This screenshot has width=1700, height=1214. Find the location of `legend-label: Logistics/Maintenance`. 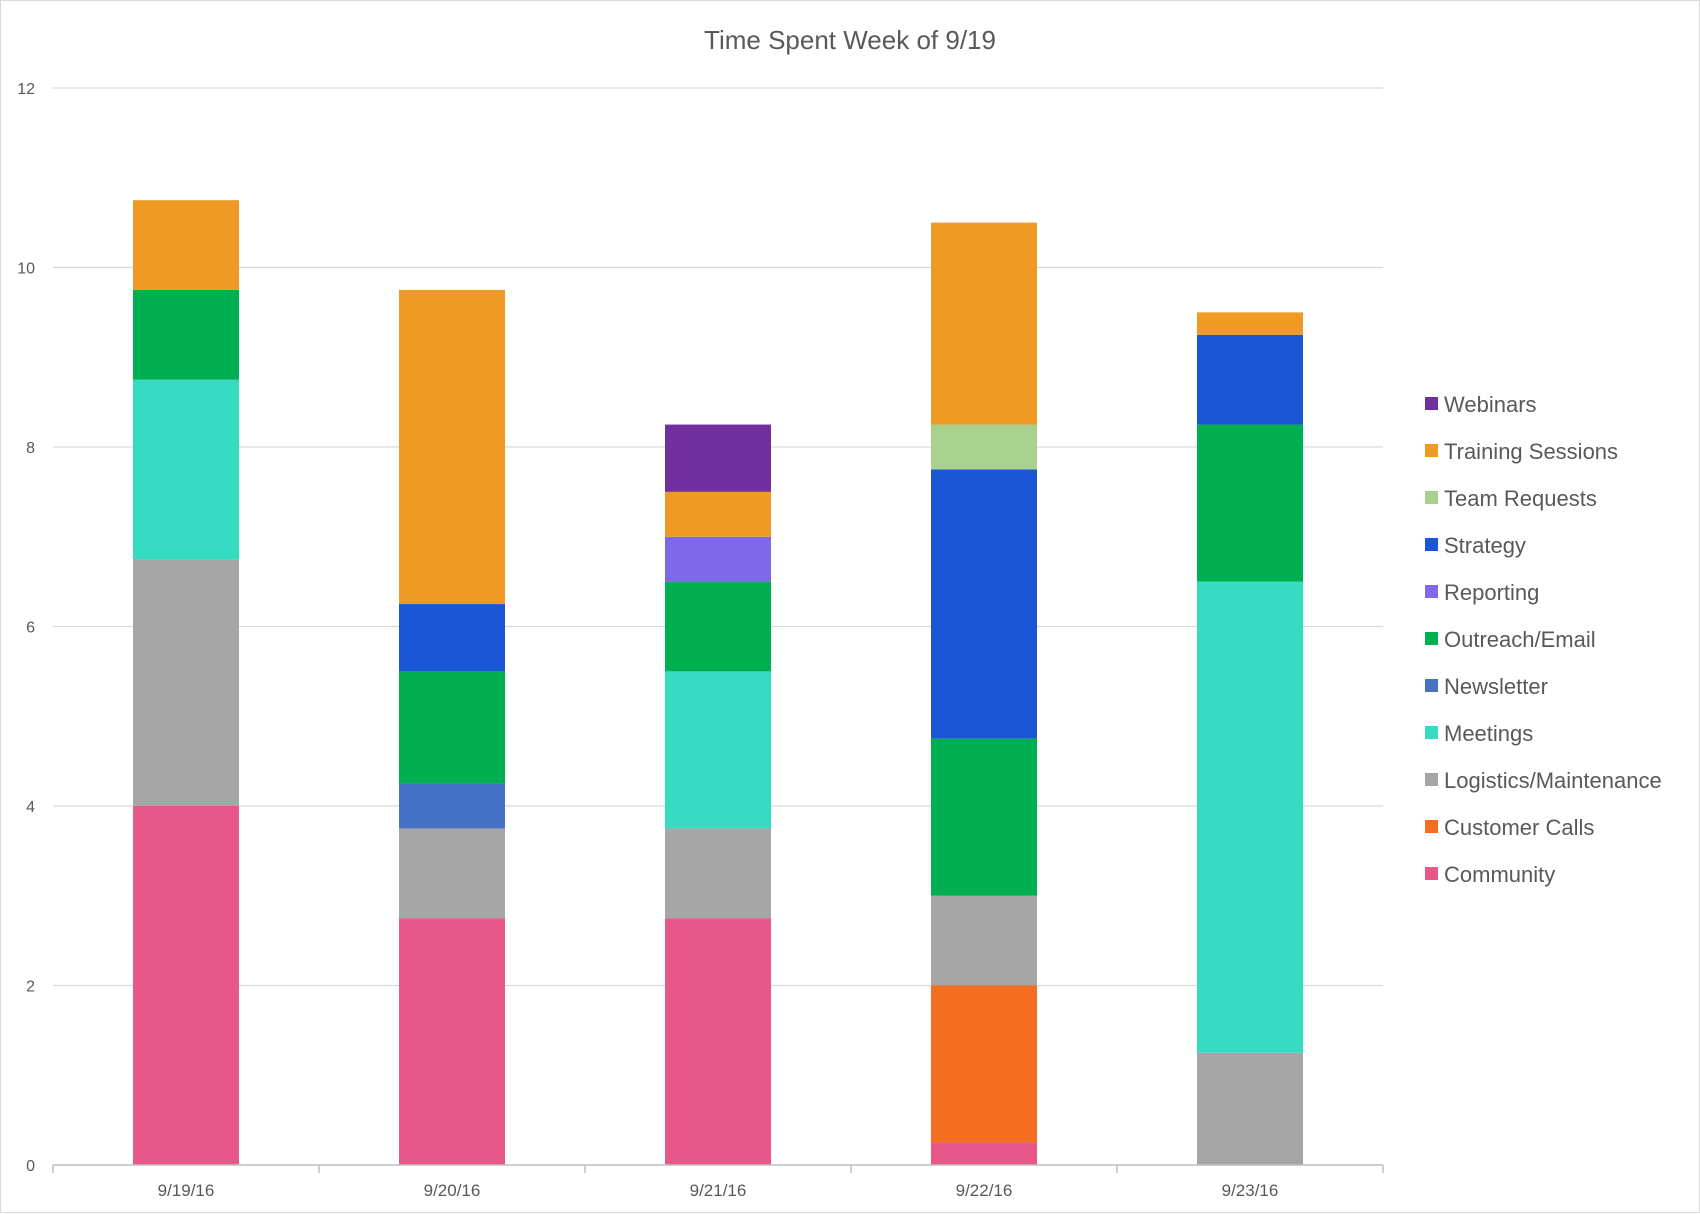

legend-label: Logistics/Maintenance is located at coordinates (1553, 780).